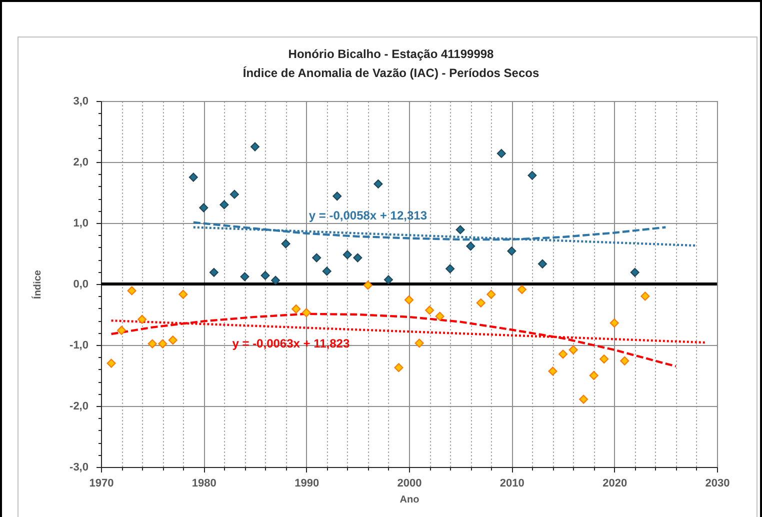 Image resolution: width=762 pixels, height=517 pixels. I want to click on y-tick-label: -3,0, so click(79, 468).